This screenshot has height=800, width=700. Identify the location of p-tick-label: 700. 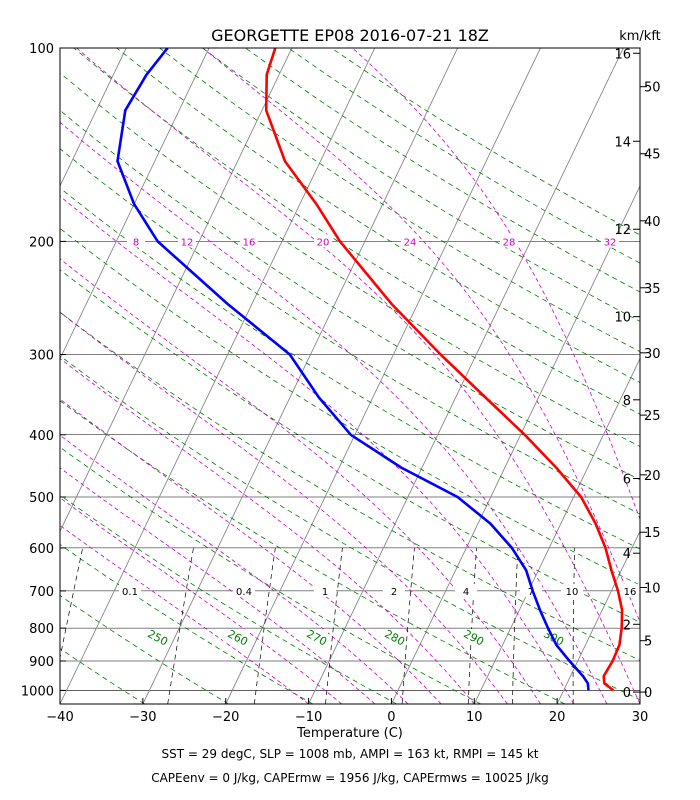
(41, 592).